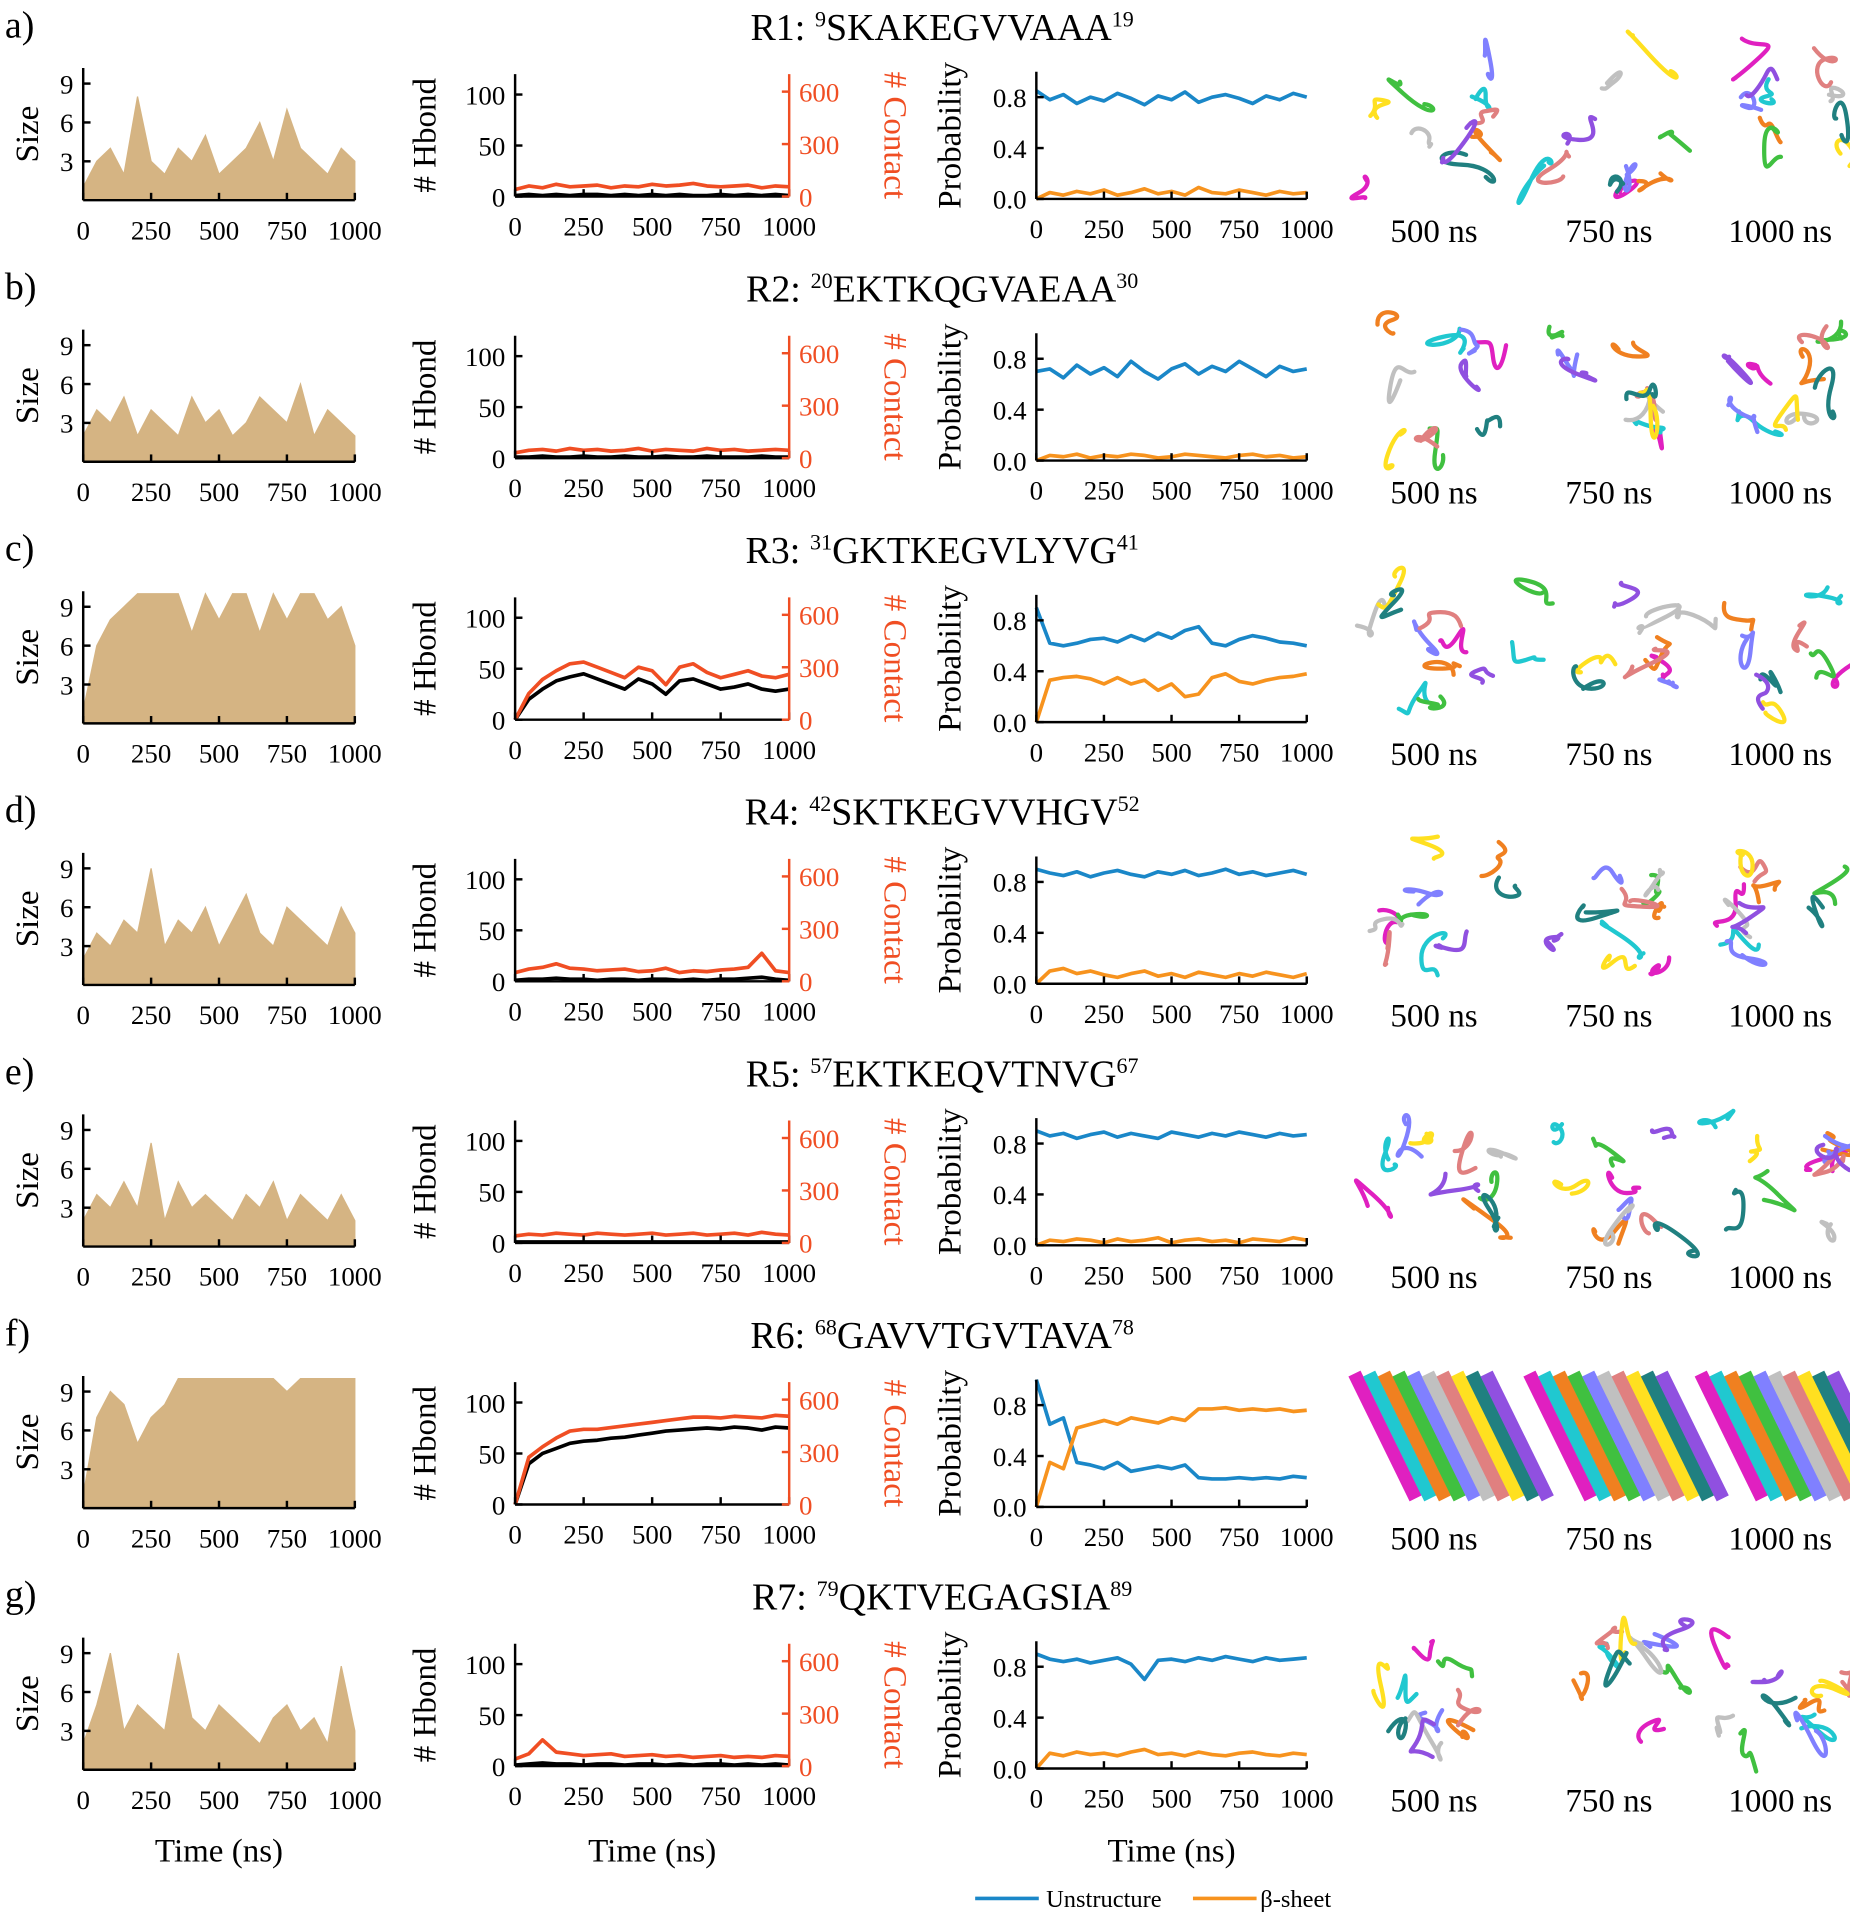 Image resolution: width=1850 pixels, height=1920 pixels. Describe the element at coordinates (942, 1335) in the screenshot. I see `panel-title: R6: 68GAVVTGVTAVA78` at that location.